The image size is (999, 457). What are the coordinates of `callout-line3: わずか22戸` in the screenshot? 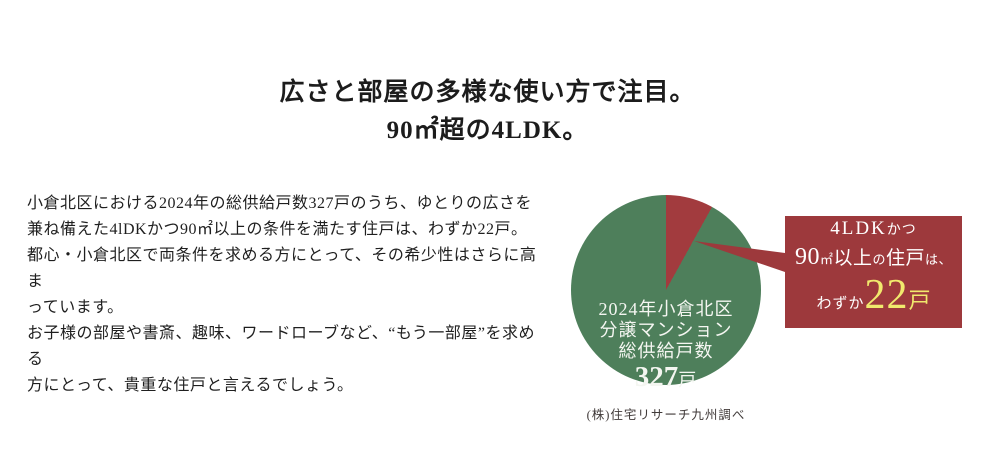 It's located at (873, 299).